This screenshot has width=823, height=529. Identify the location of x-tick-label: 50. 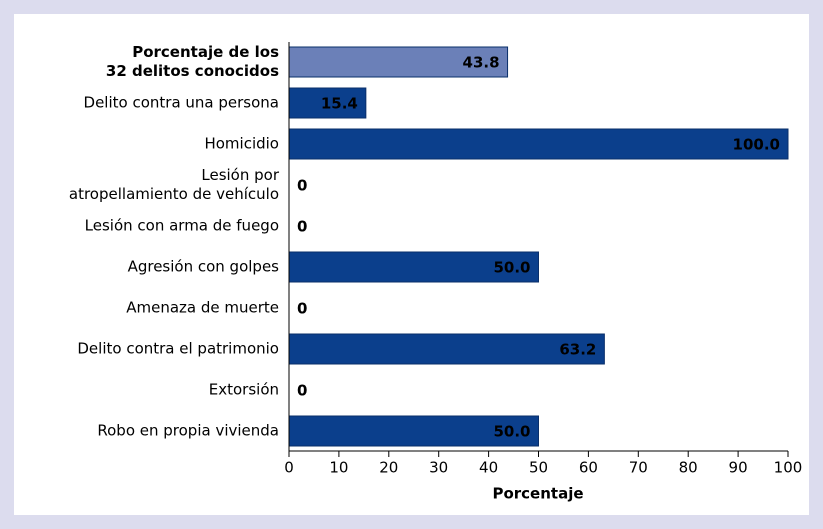
(538, 468).